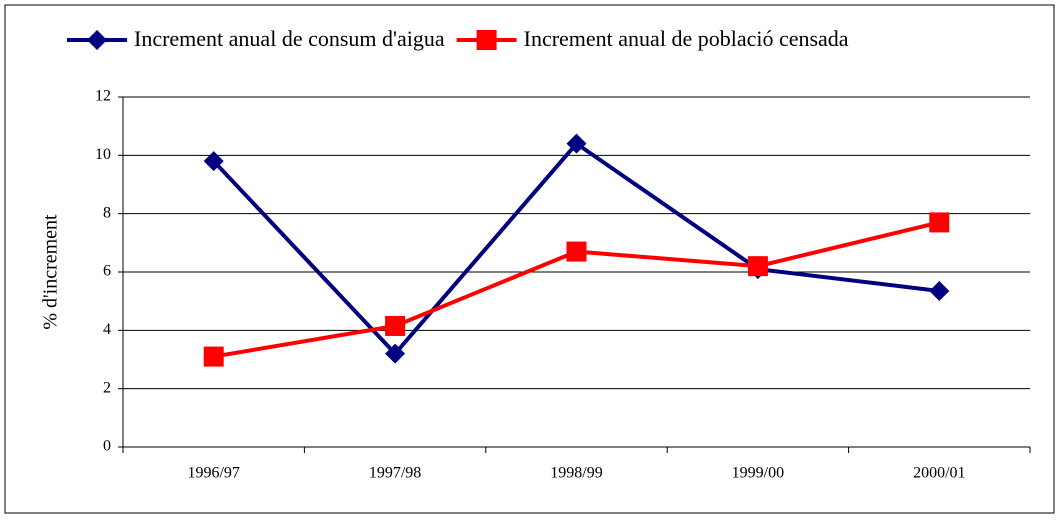 This screenshot has height=524, width=1060. Describe the element at coordinates (576, 473) in the screenshot. I see `x-tick-label: 1998/99` at that location.